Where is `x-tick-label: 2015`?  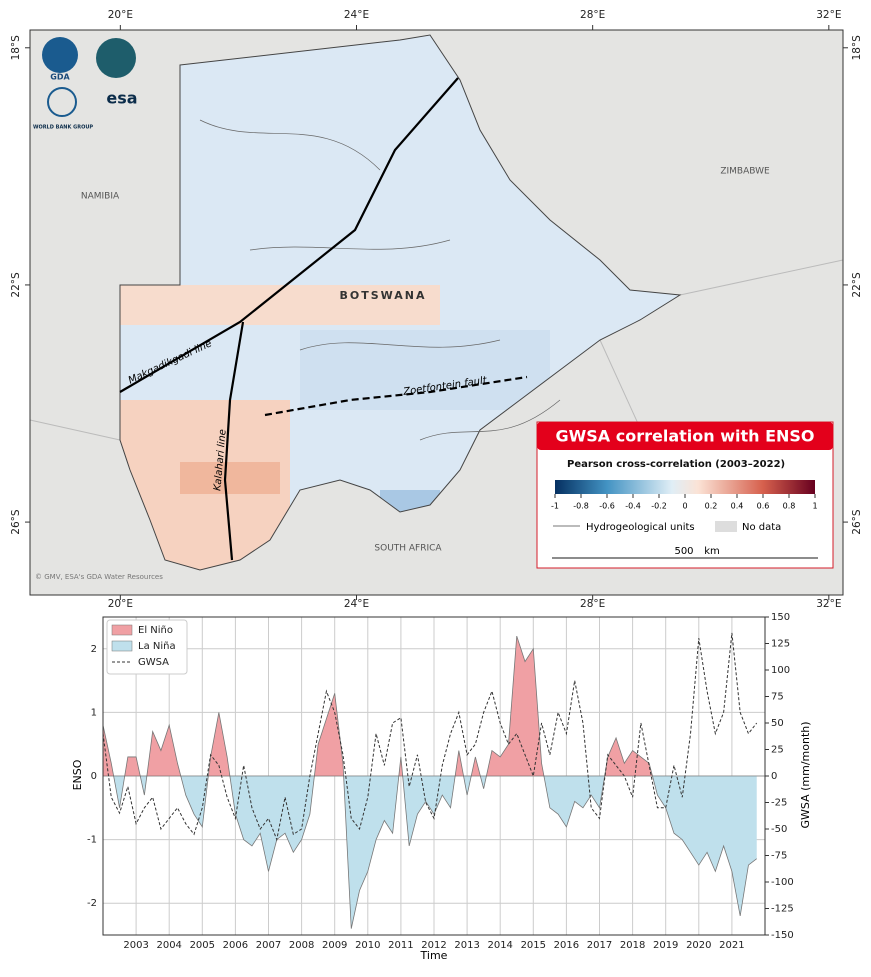 x-tick-label: 2015 is located at coordinates (533, 945).